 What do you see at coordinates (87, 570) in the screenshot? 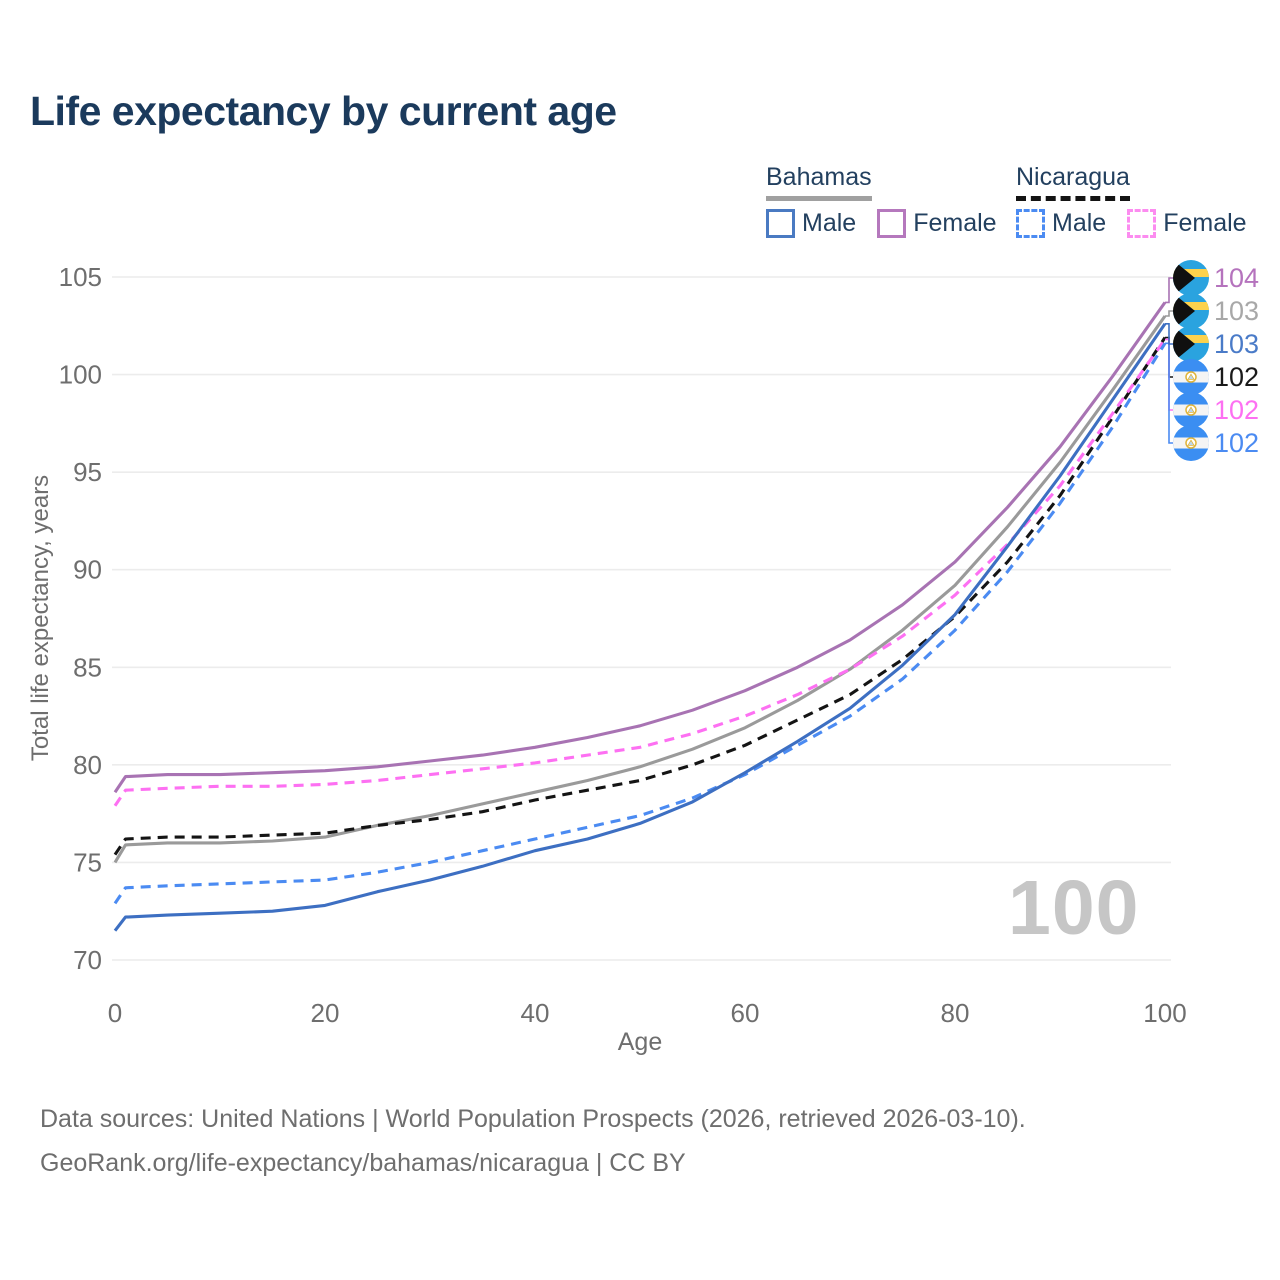
I see `y-tick-label: 90` at bounding box center [87, 570].